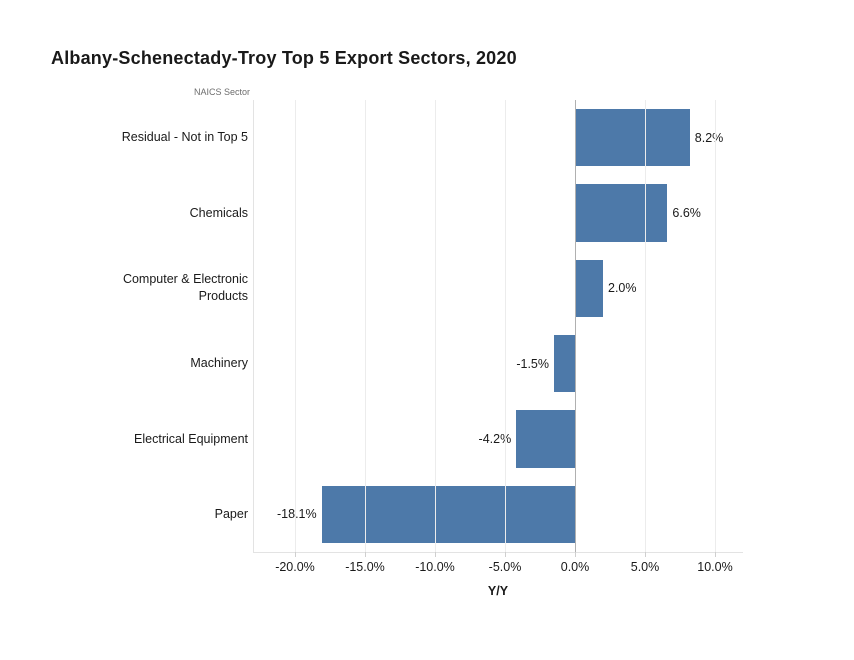 The width and height of the screenshot is (854, 660). Describe the element at coordinates (498, 363) in the screenshot. I see `bar-row: -1.5%` at that location.